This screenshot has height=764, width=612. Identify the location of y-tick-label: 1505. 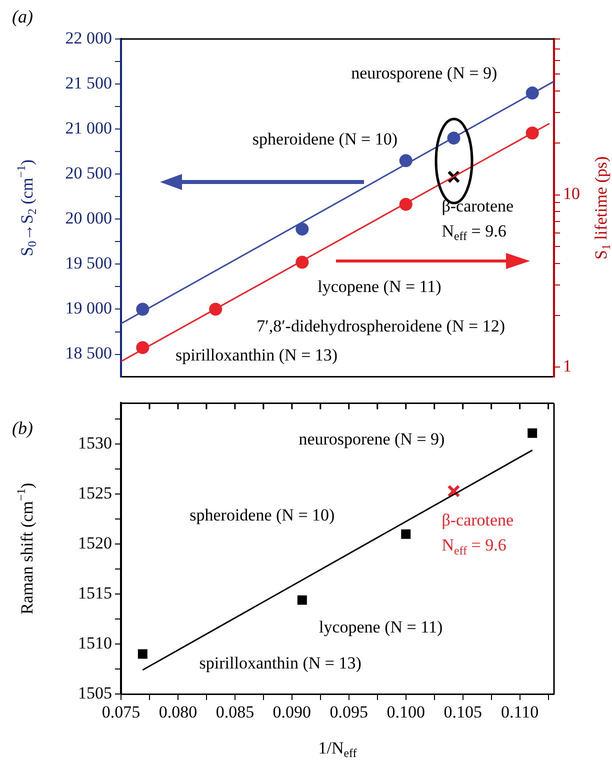
(95, 692).